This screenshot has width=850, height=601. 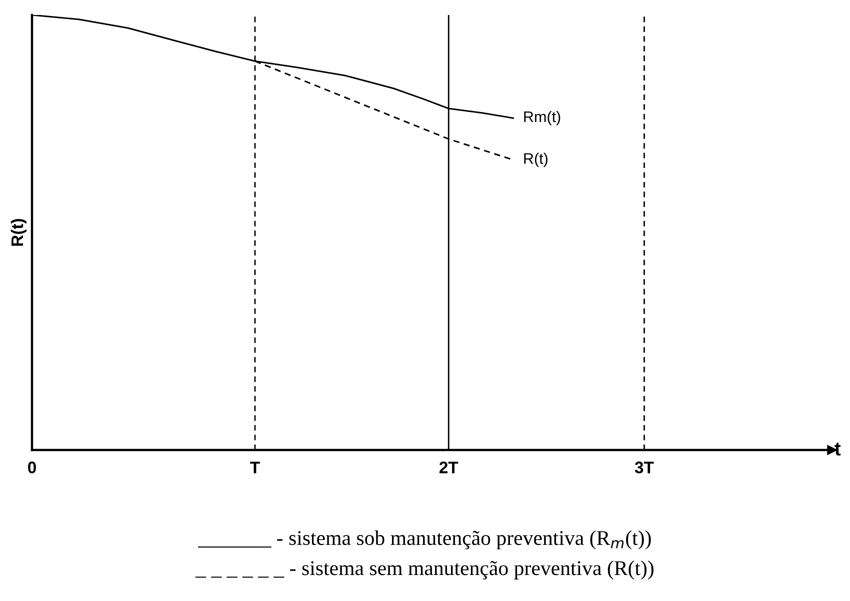 I want to click on x-tick-label: T, so click(x=255, y=468).